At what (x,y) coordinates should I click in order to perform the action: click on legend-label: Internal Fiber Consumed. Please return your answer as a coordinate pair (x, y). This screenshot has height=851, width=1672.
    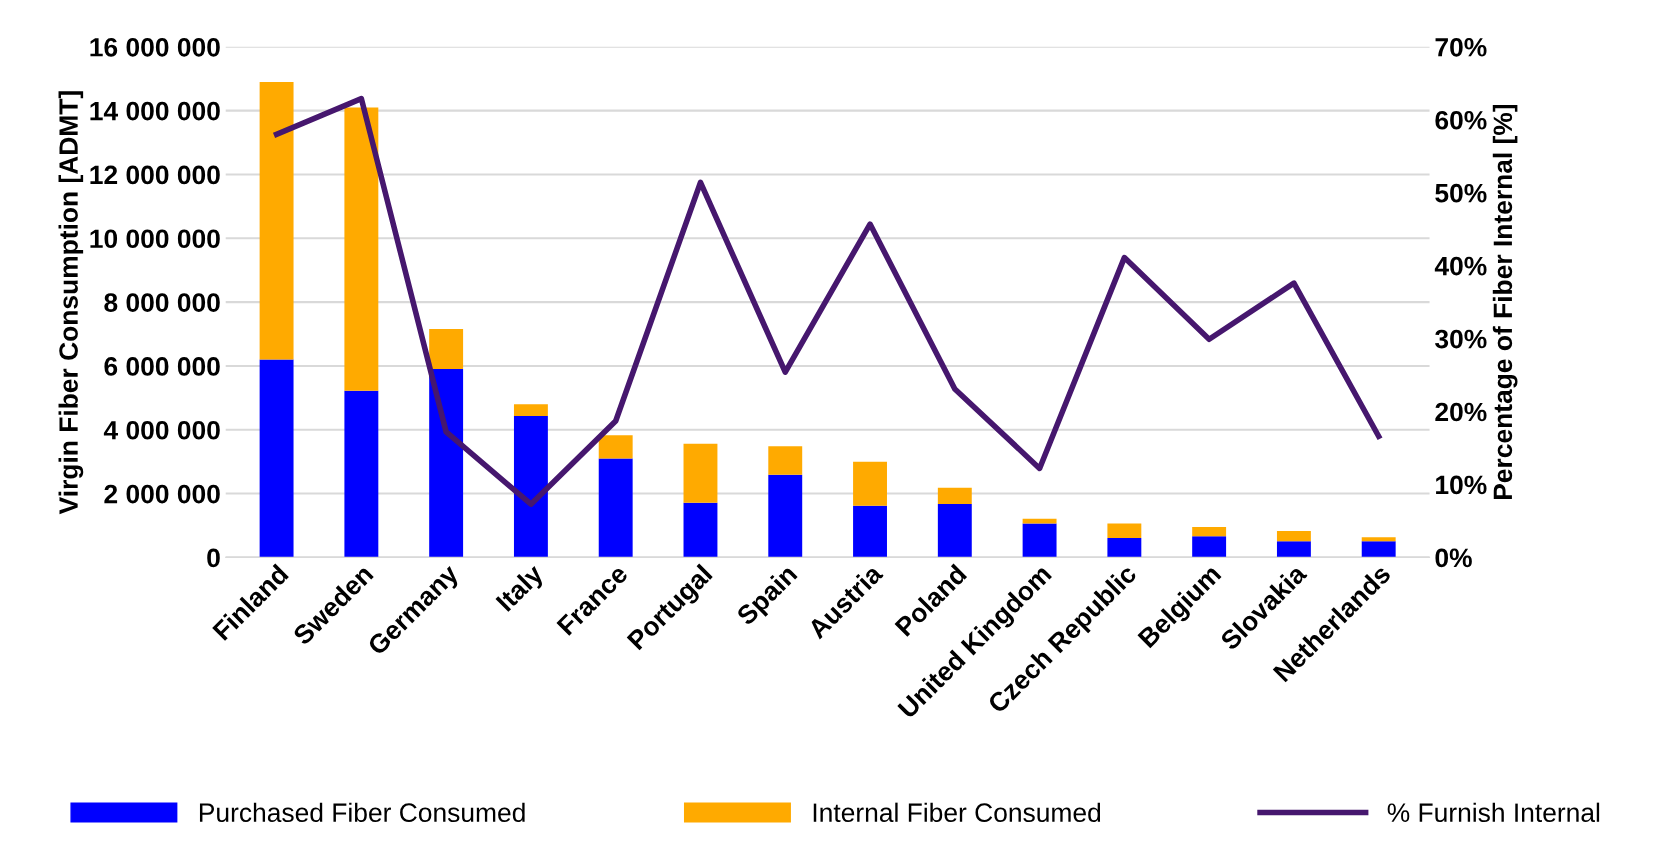
    Looking at the image, I should click on (957, 812).